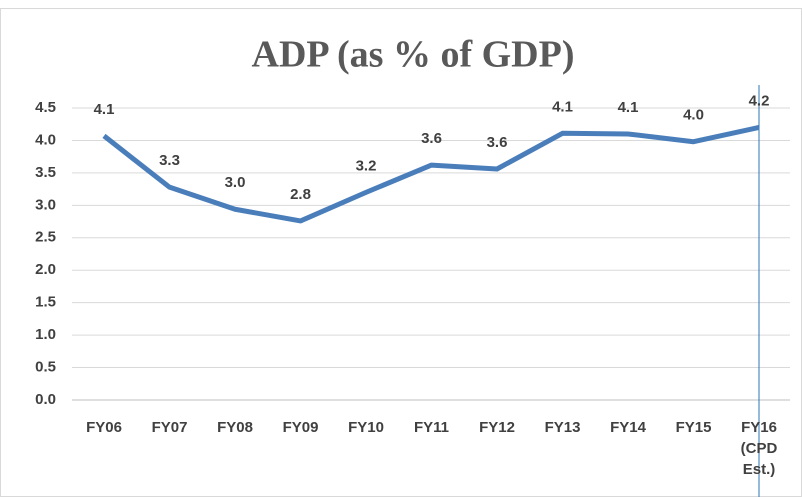 This screenshot has width=802, height=497. What do you see at coordinates (759, 100) in the screenshot?
I see `data-label: 4.2` at bounding box center [759, 100].